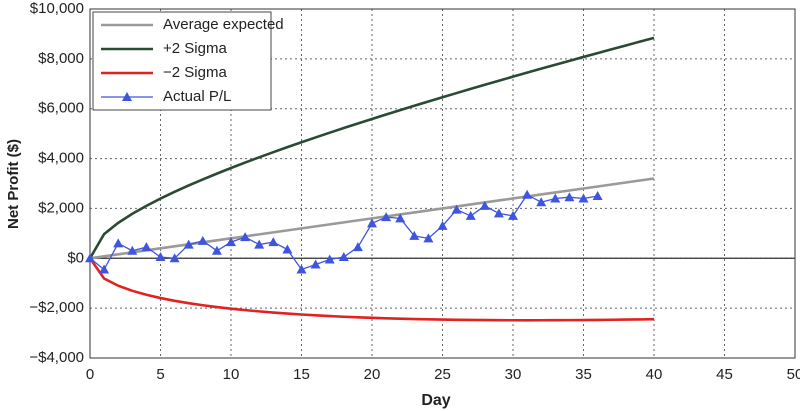 Image resolution: width=800 pixels, height=411 pixels. I want to click on y-tick-label: $2,000, so click(61, 207).